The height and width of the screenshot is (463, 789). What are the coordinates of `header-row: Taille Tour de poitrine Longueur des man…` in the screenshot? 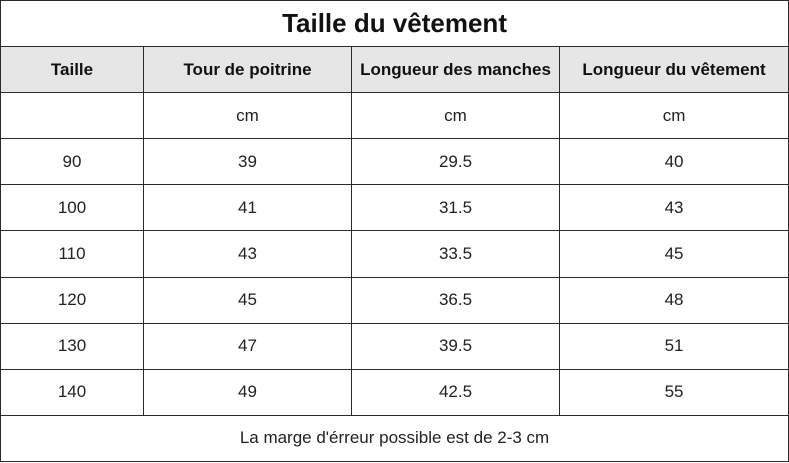 It's located at (394, 70).